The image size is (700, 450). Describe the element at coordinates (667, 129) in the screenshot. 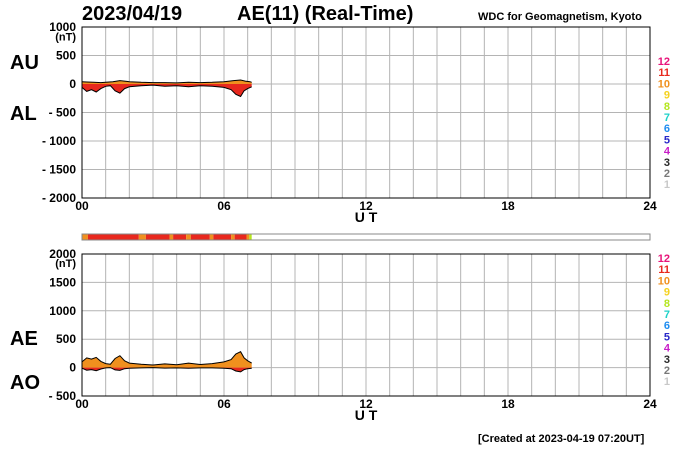

I see `top-legend-item: 6` at that location.